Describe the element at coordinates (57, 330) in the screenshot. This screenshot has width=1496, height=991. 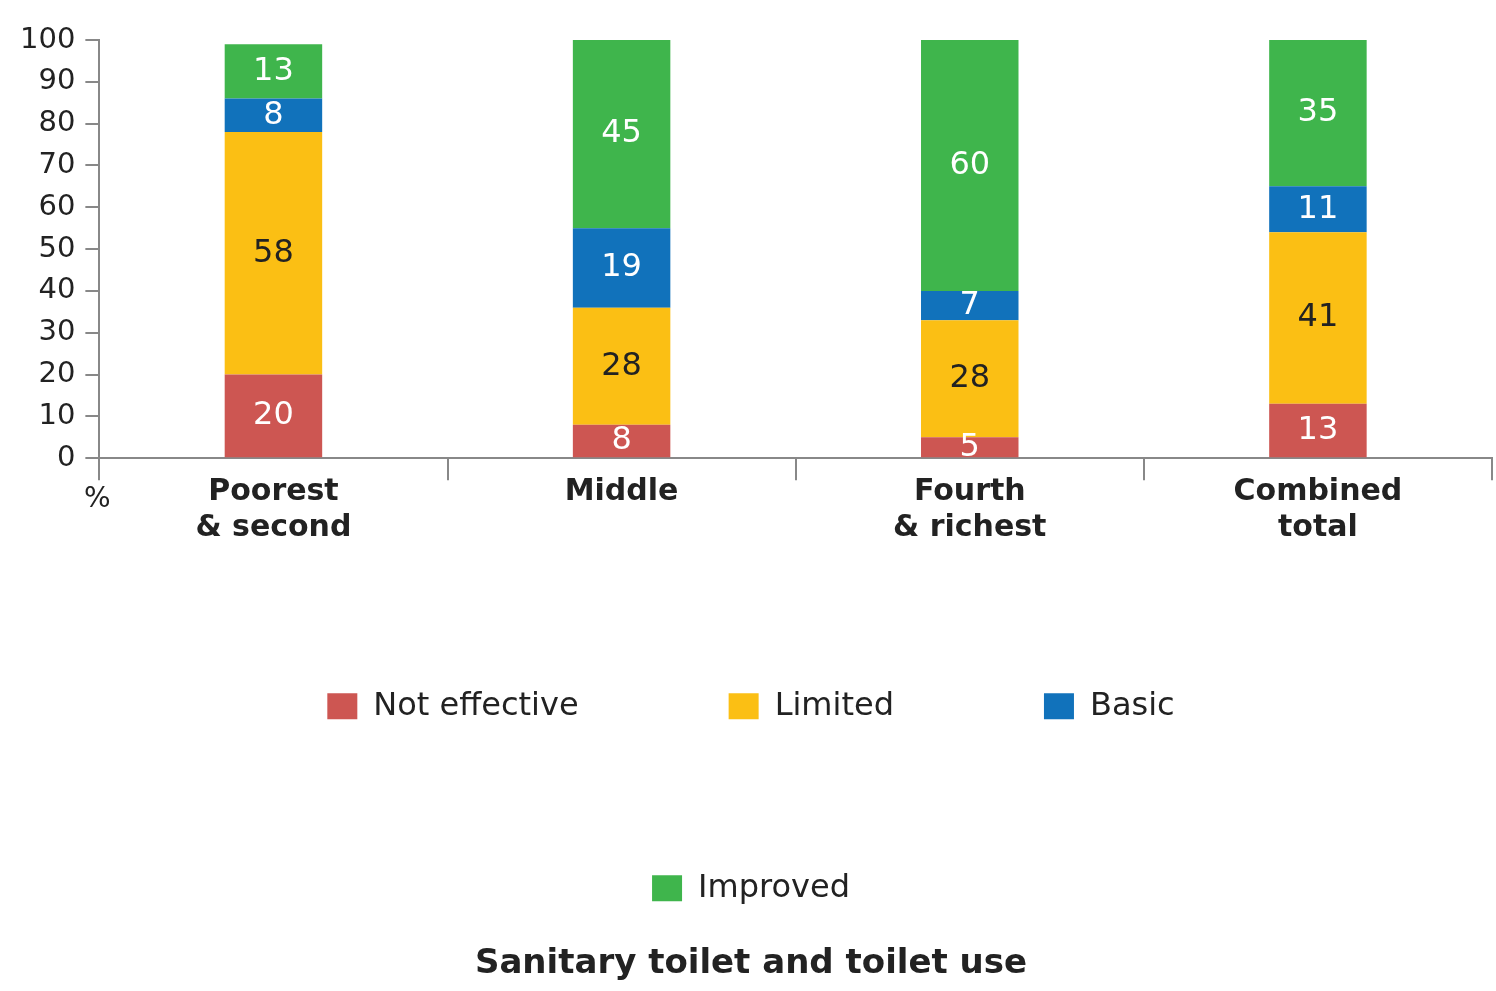
I see `y-tick-label: 30` at that location.